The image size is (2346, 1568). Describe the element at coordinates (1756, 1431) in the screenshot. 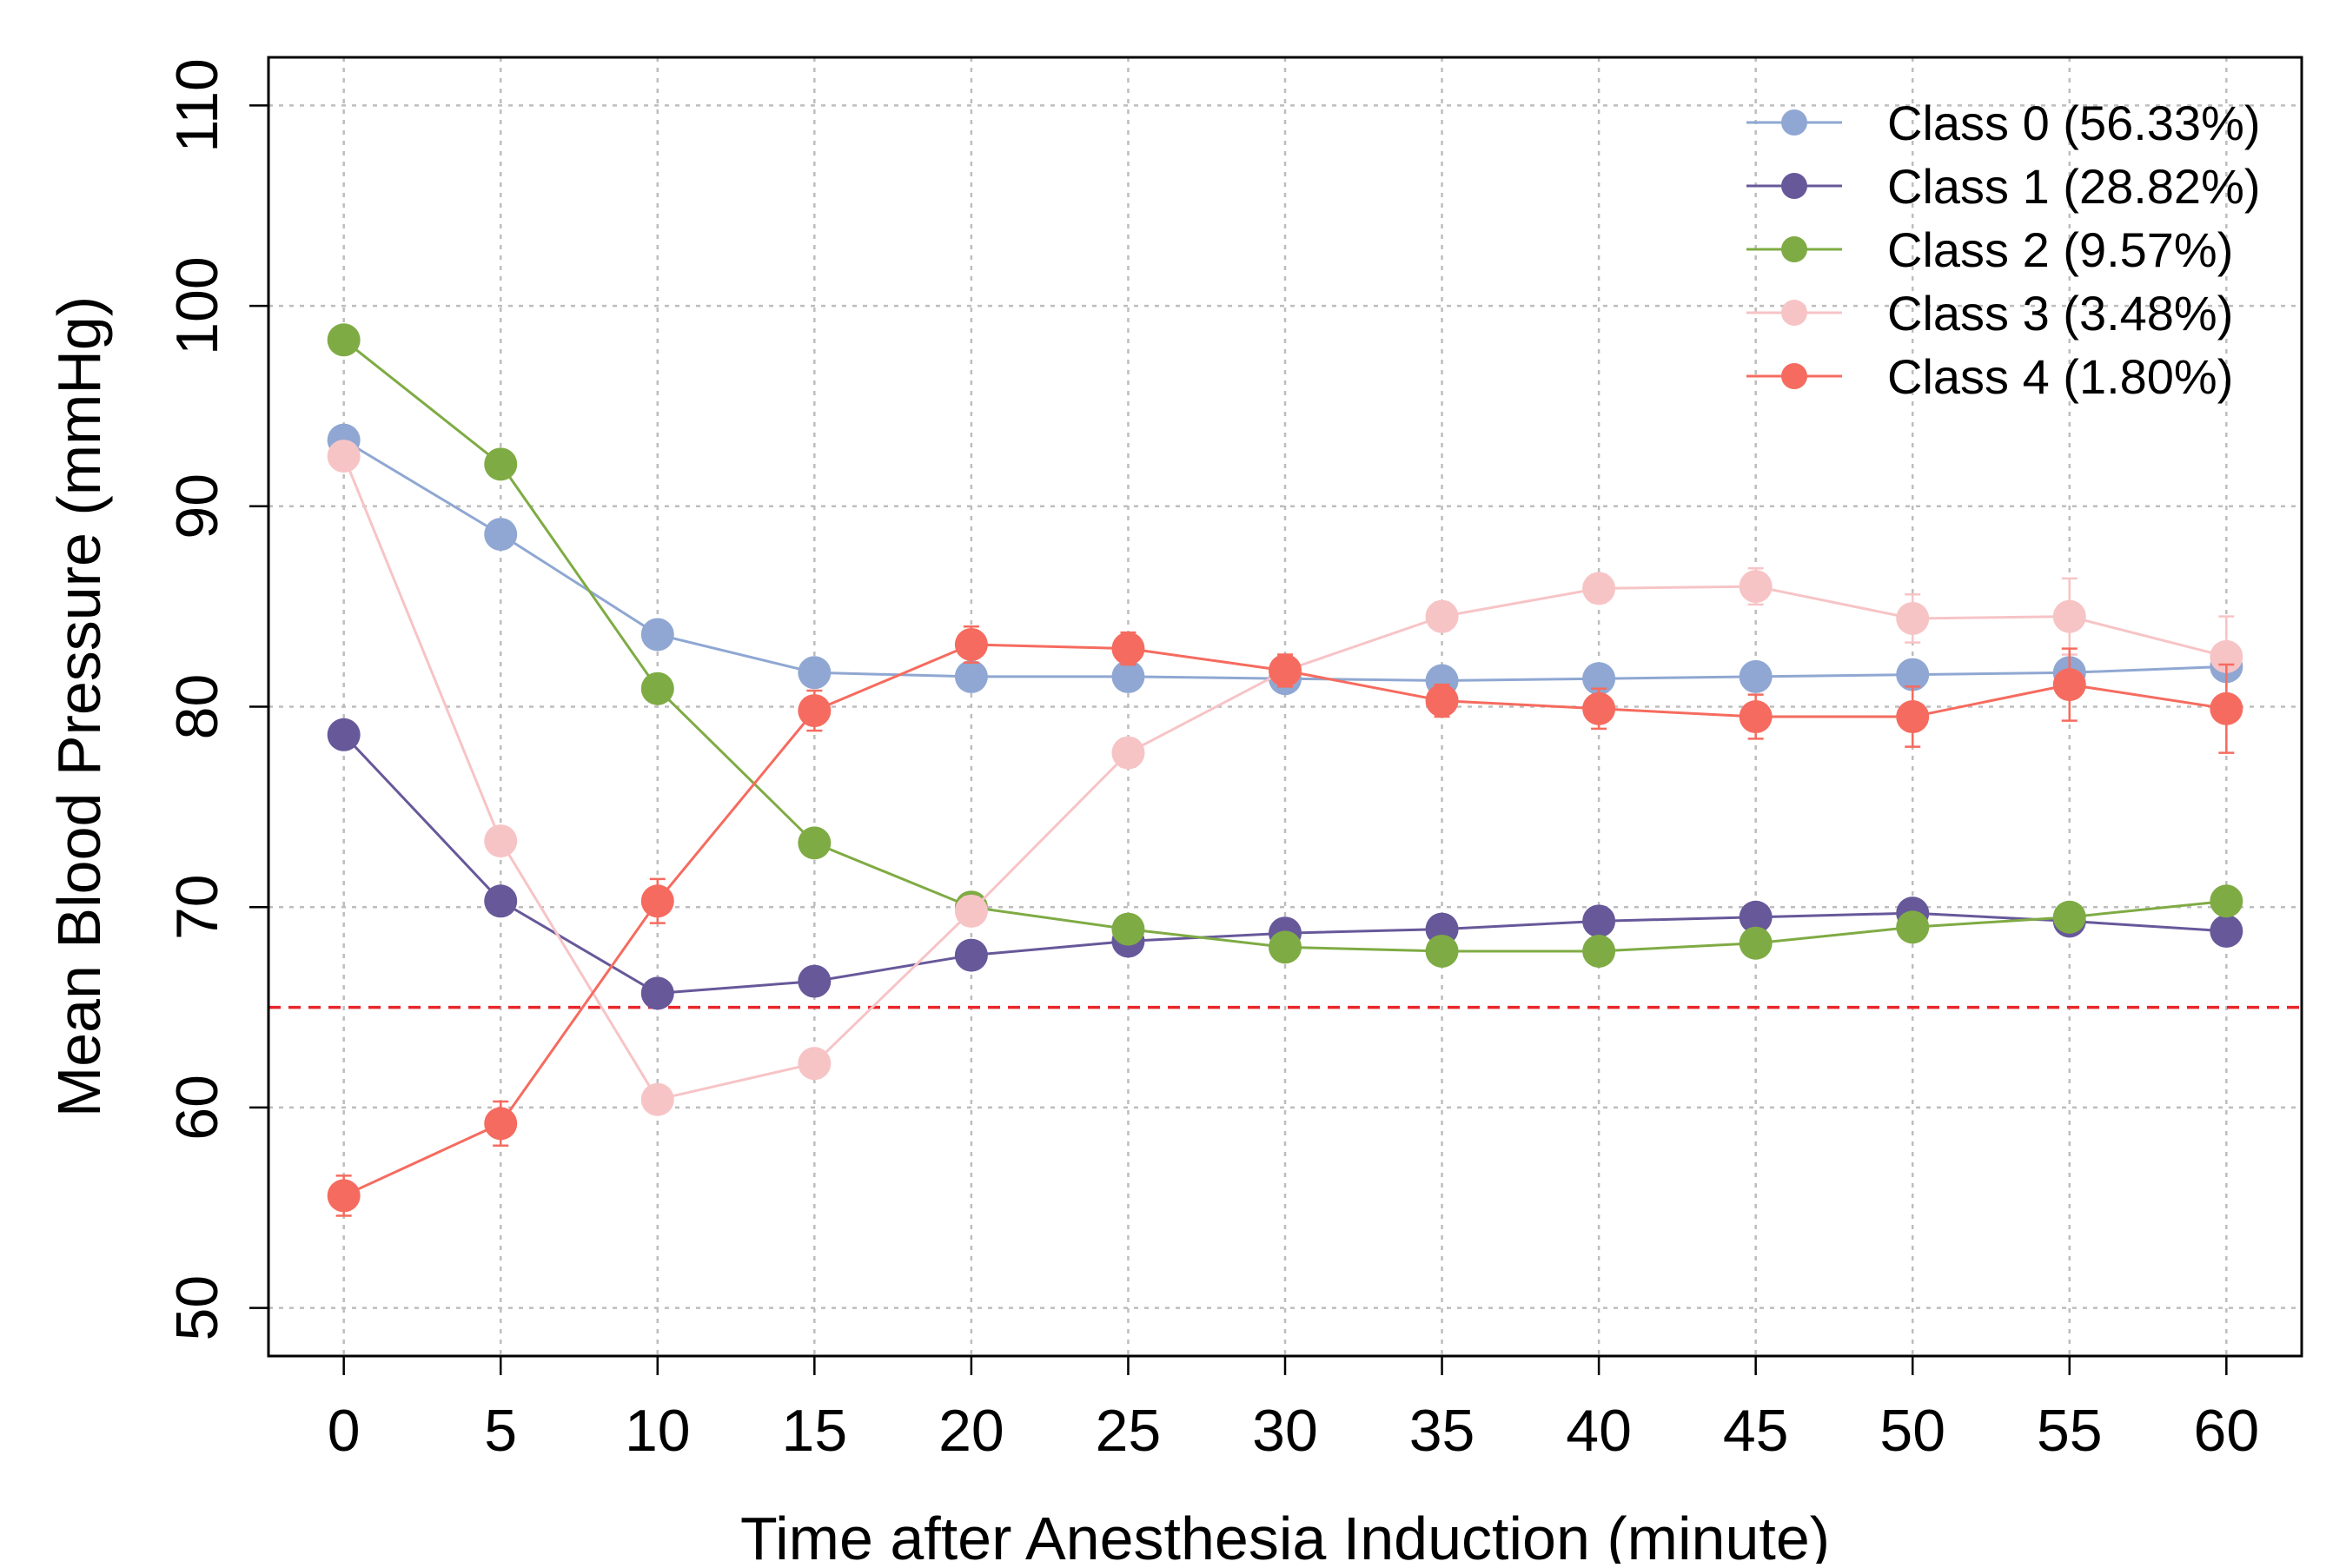

I see `x-tick-label: 45` at that location.